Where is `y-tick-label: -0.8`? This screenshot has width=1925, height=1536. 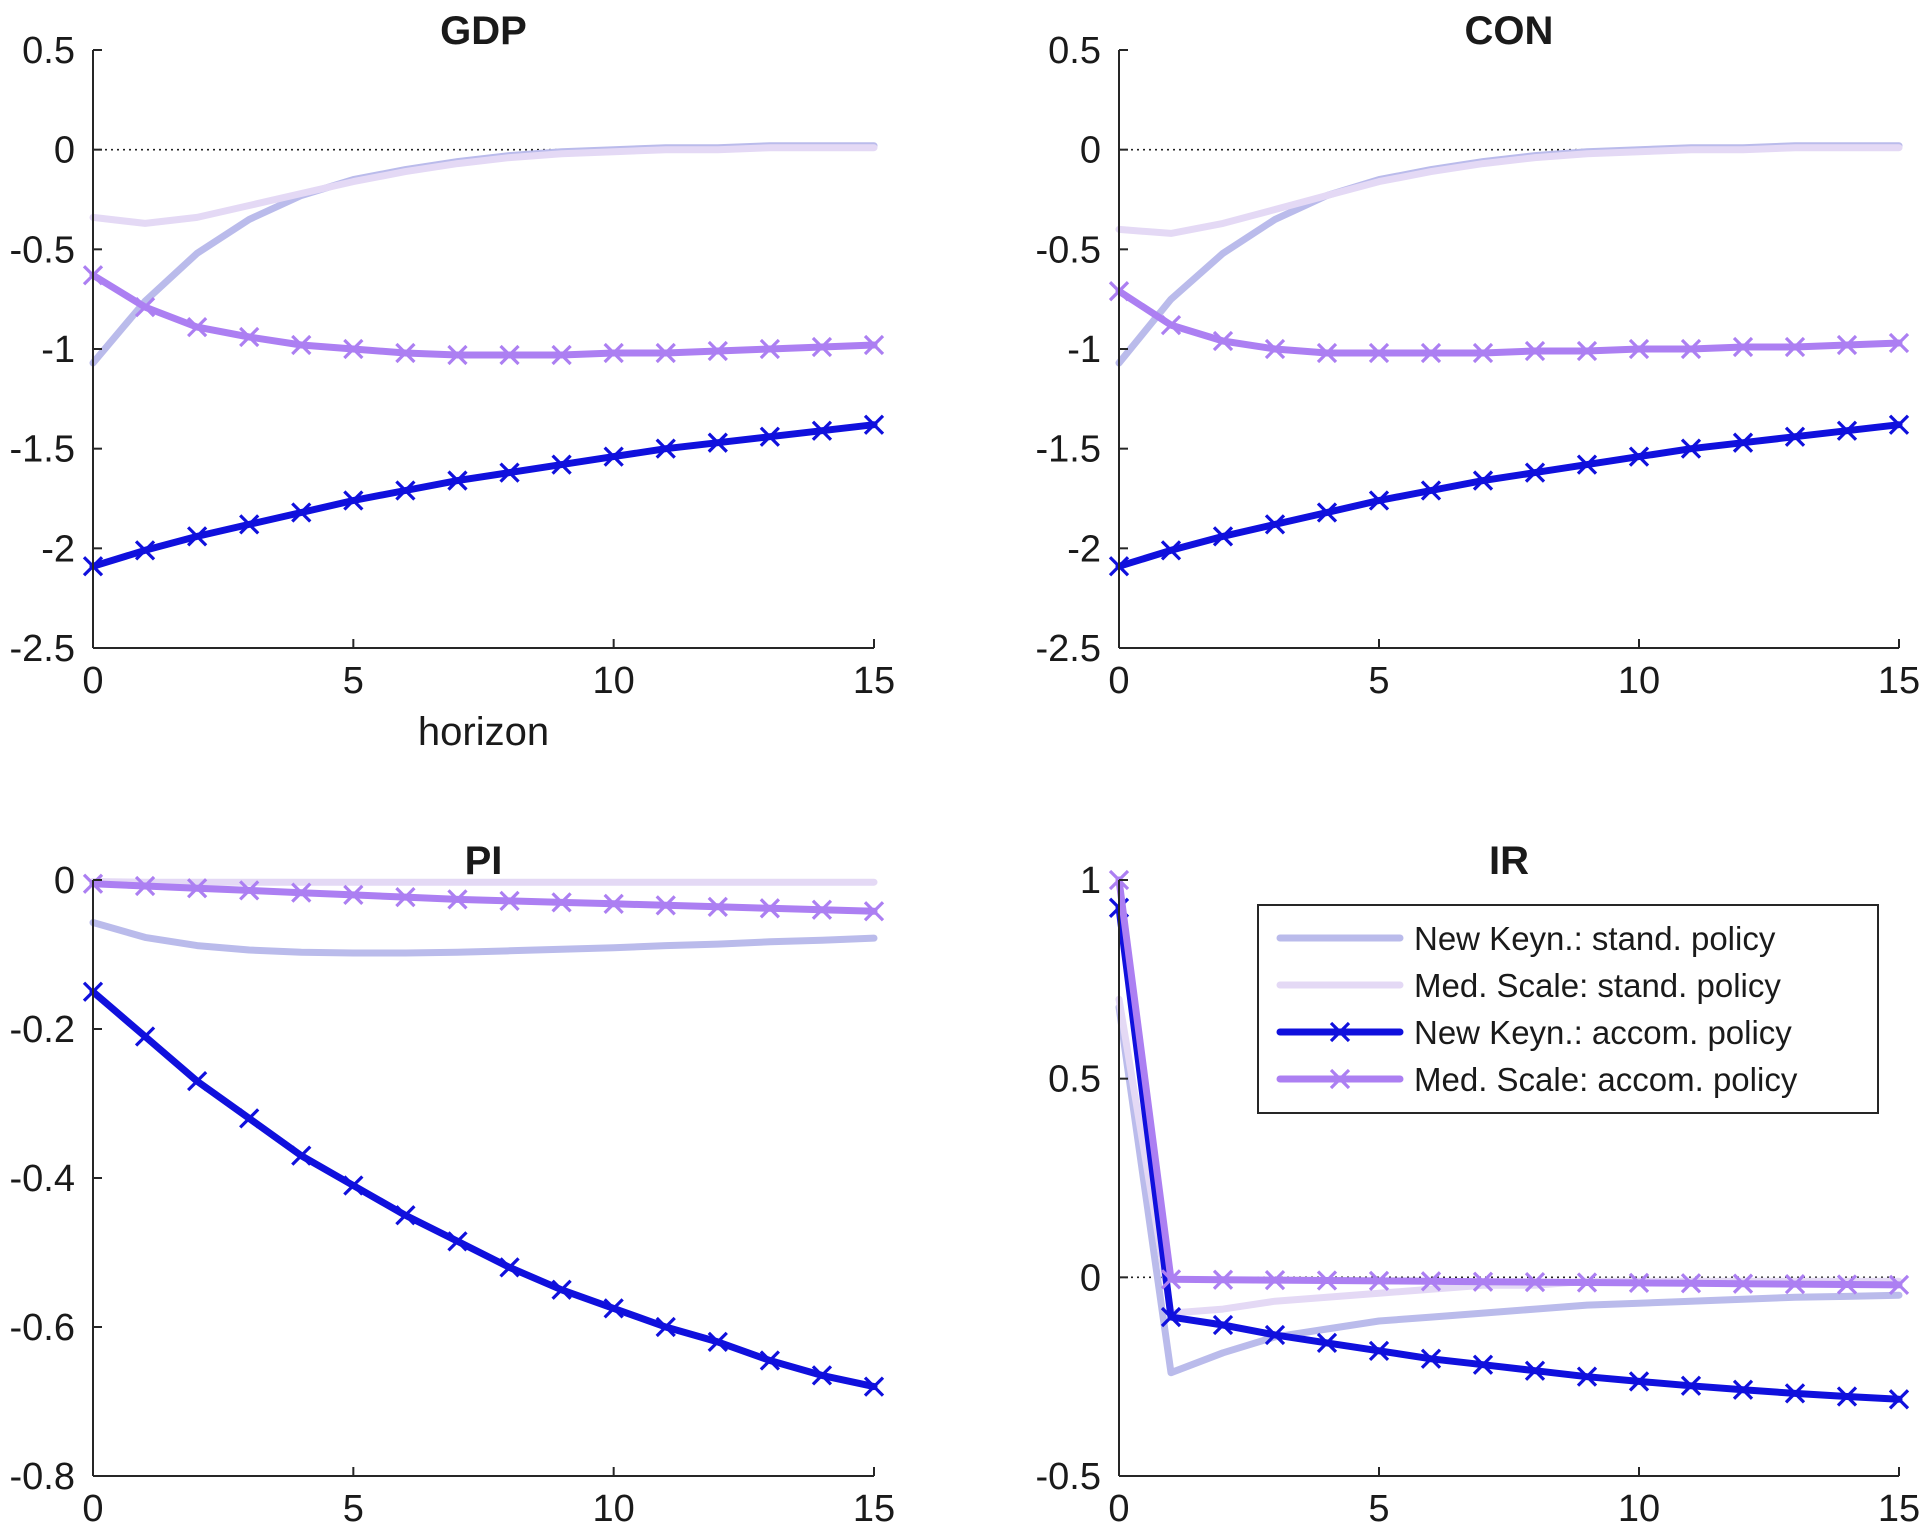 y-tick-label: -0.8 is located at coordinates (42, 1477).